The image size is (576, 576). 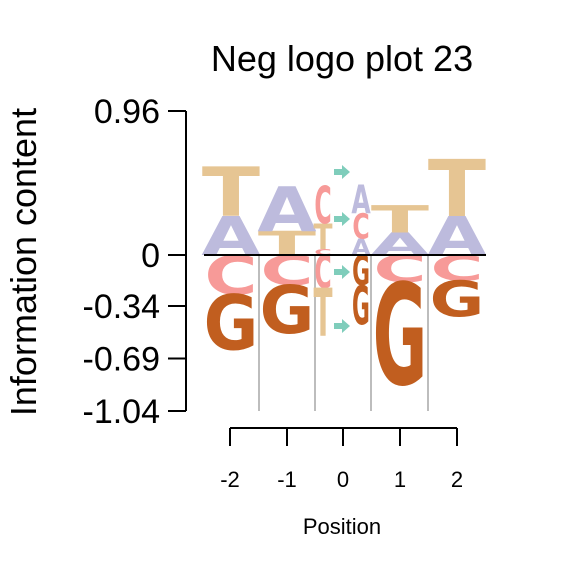 I want to click on x-tick-label: -1, so click(x=287, y=479).